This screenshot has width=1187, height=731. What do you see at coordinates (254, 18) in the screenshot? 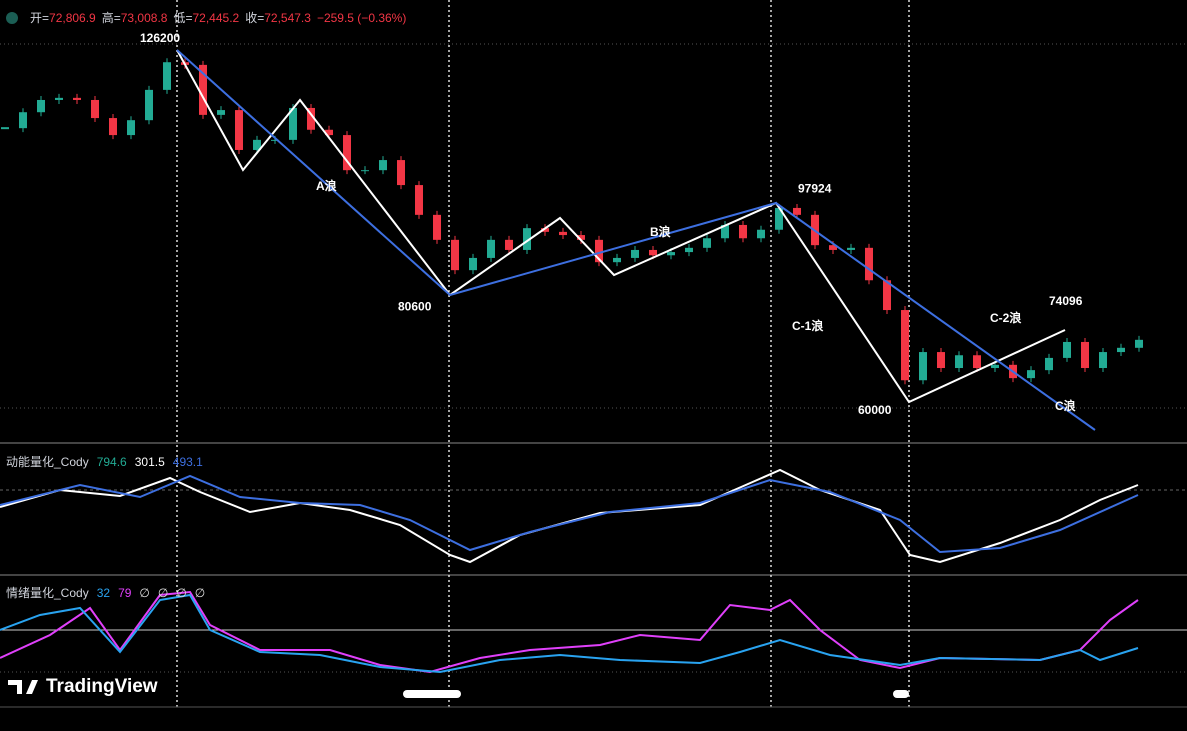
I see `ohlc-label: 收=` at bounding box center [254, 18].